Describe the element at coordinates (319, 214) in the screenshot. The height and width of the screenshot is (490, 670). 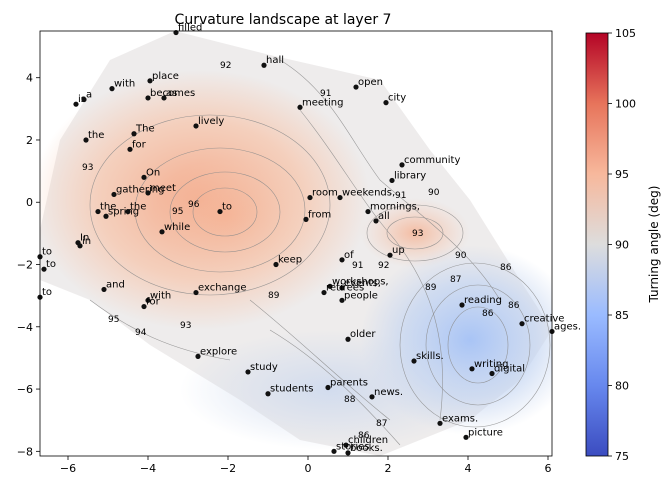
I see `point-label: from` at that location.